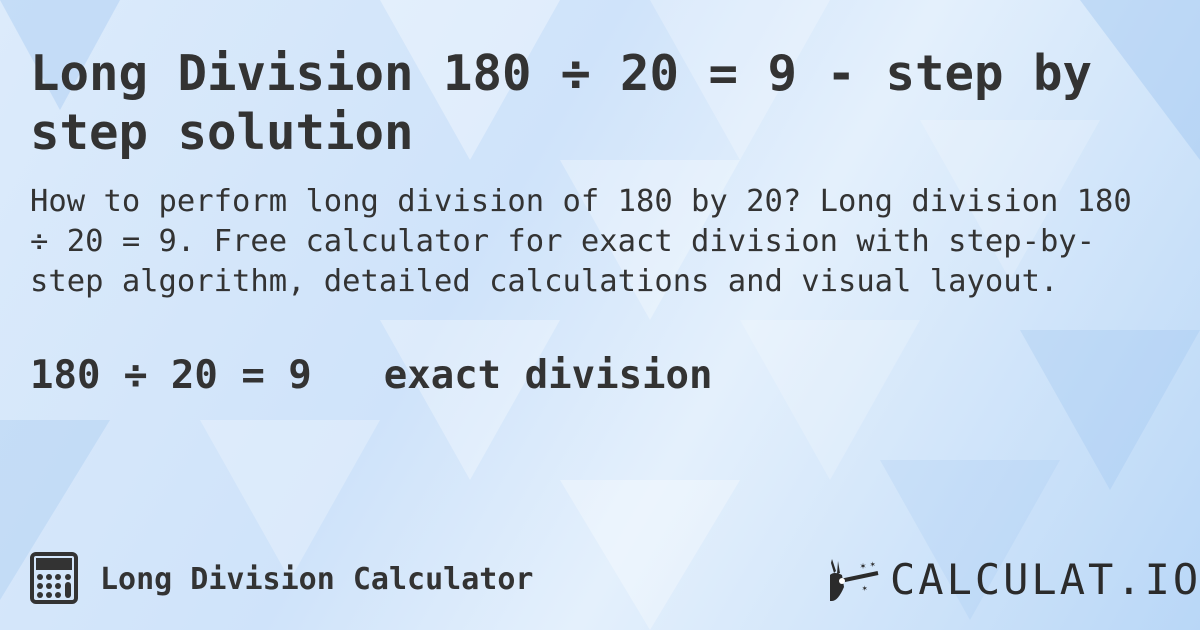 The height and width of the screenshot is (630, 1200). What do you see at coordinates (548, 375) in the screenshot?
I see `result-type: exact division` at bounding box center [548, 375].